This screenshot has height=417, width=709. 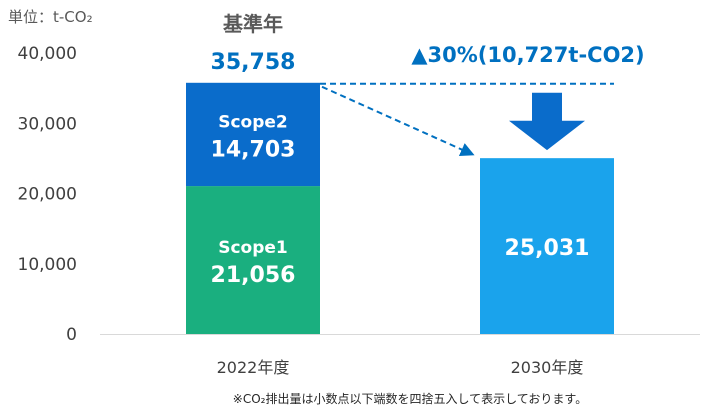 What do you see at coordinates (253, 248) in the screenshot?
I see `scope1-name-label: Scope1` at bounding box center [253, 248].